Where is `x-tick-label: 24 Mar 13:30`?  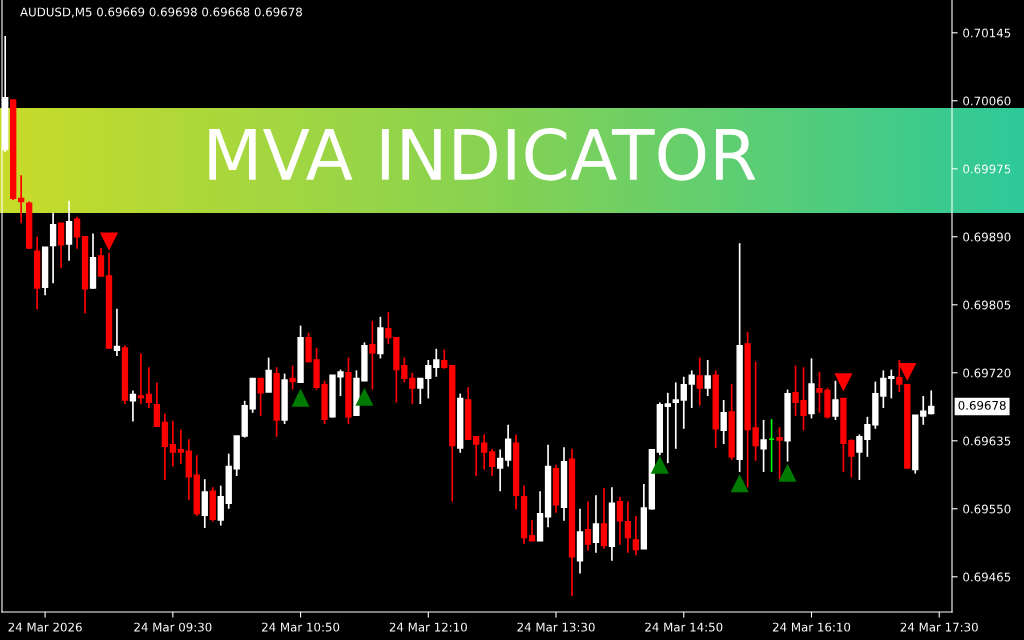
x-tick-label: 24 Mar 13:30 is located at coordinates (556, 627).